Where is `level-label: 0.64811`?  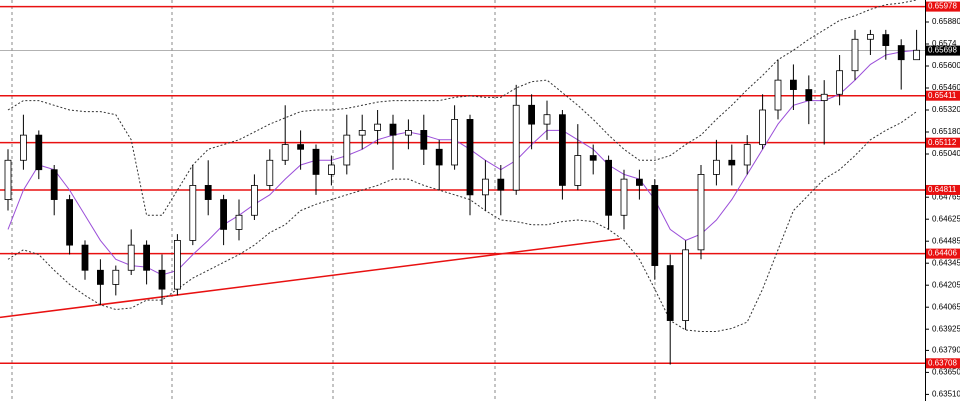 level-label: 0.64811 is located at coordinates (942, 189).